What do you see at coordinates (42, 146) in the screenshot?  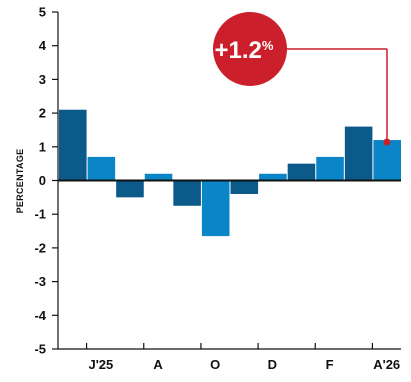 I see `y-tick-label: 1` at bounding box center [42, 146].